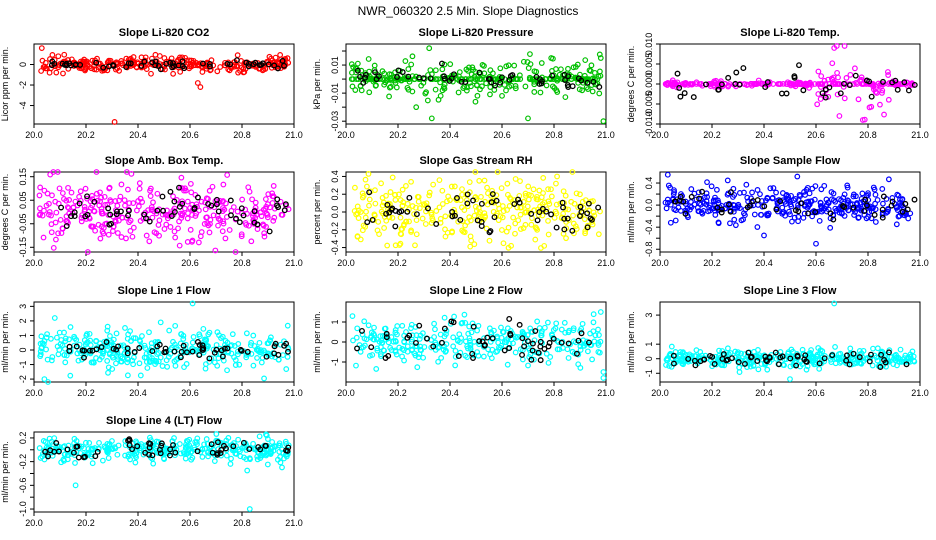  Describe the element at coordinates (816, 135) in the screenshot. I see `x-tick-label: 20.6` at that location.